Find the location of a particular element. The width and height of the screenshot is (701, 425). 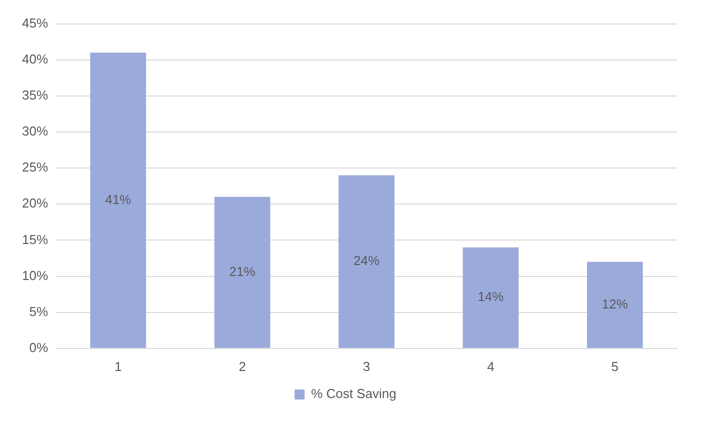

x-tick-label: 3 is located at coordinates (366, 366).